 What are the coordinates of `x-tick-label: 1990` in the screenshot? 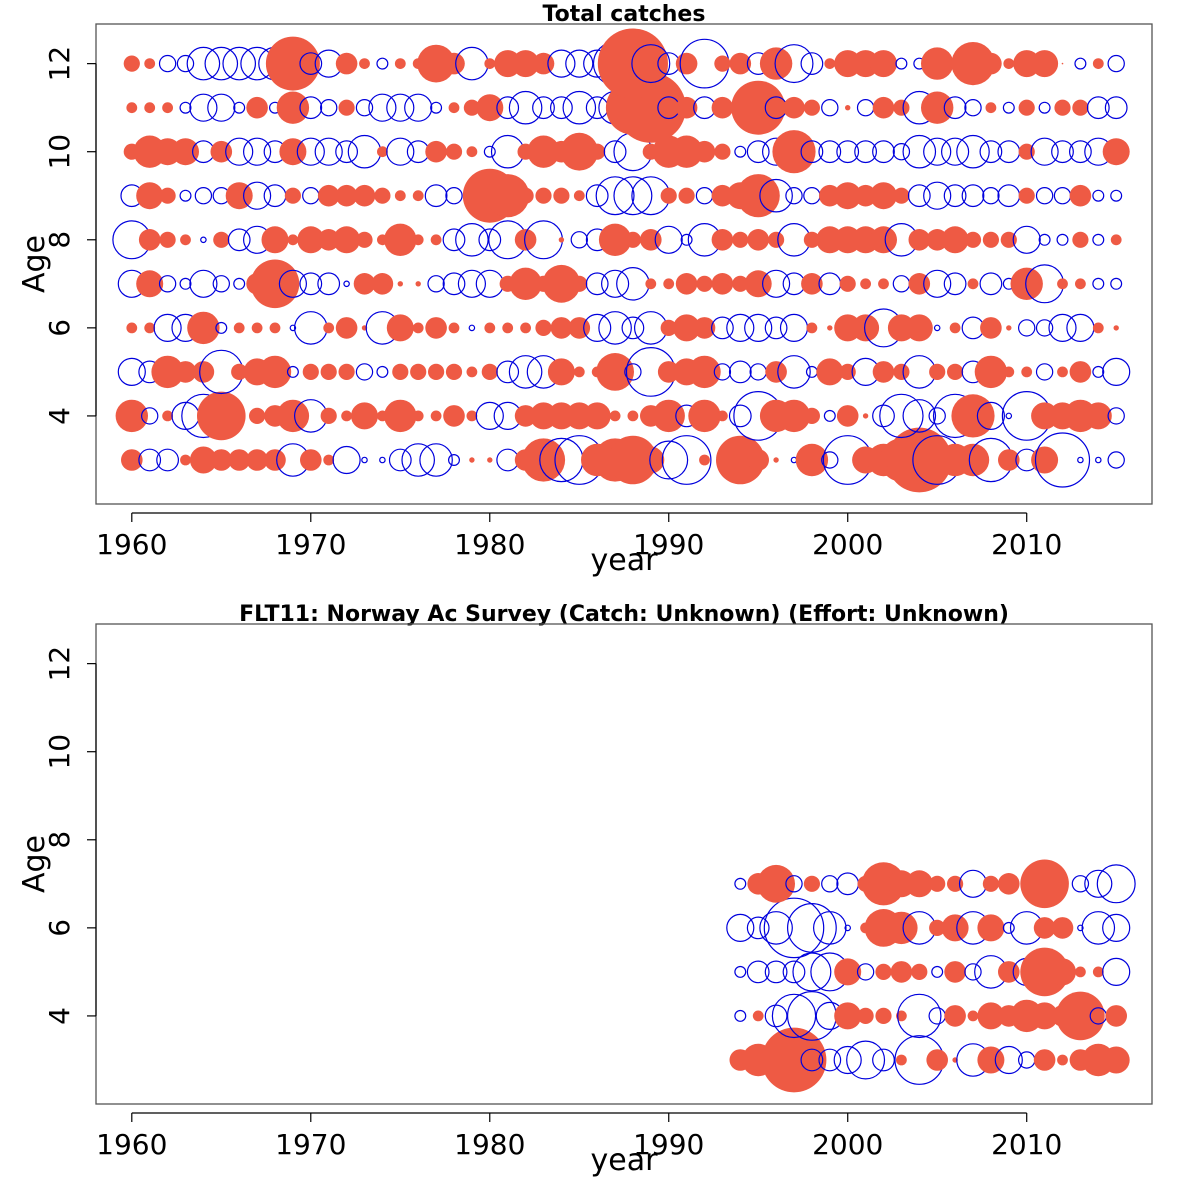 It's located at (668, 544).